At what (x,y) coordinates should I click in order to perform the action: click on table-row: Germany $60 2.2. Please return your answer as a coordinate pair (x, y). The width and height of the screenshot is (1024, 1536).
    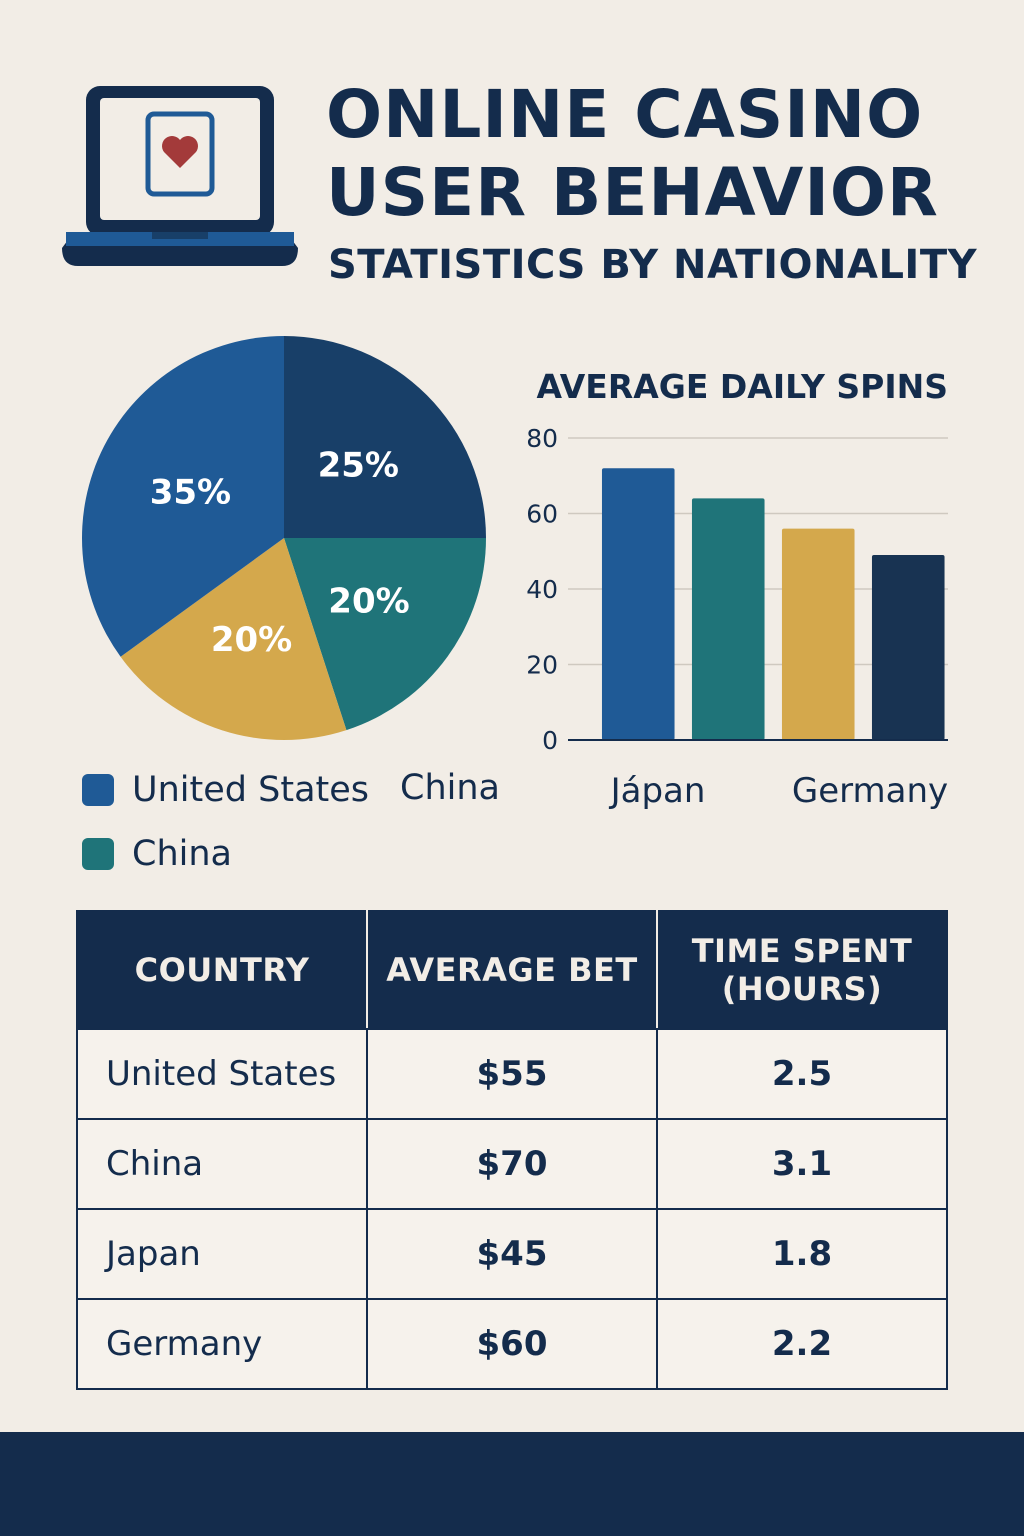
    Looking at the image, I should click on (512, 1344).